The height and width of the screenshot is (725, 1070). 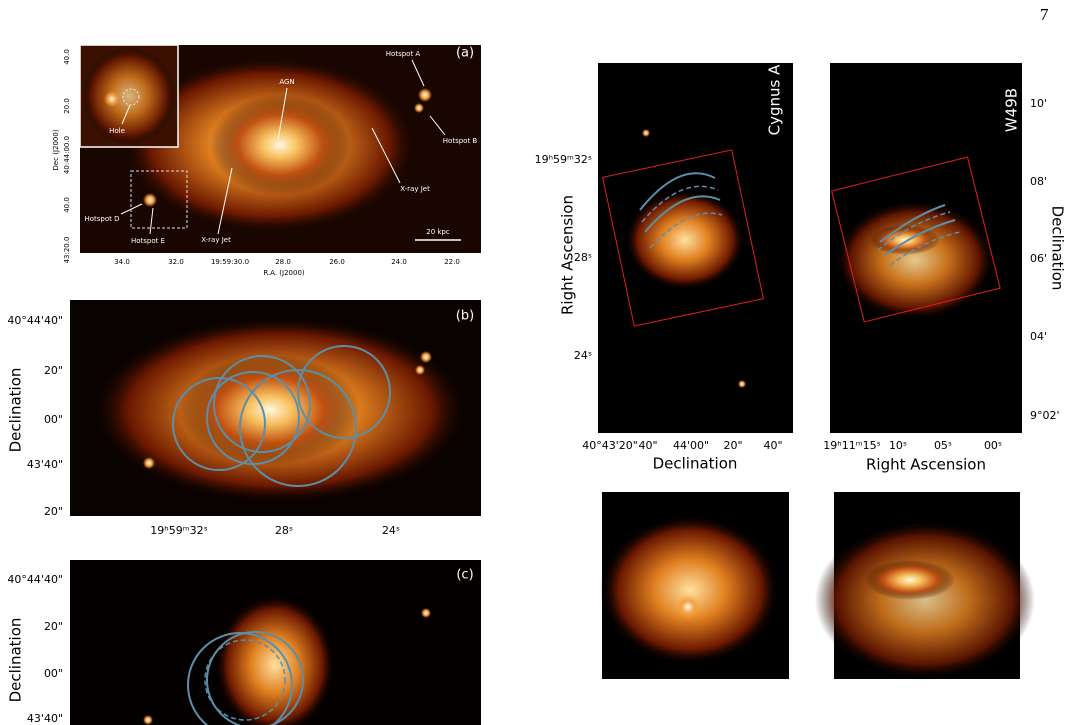 I want to click on panel-label: W49B, so click(x=1012, y=110).